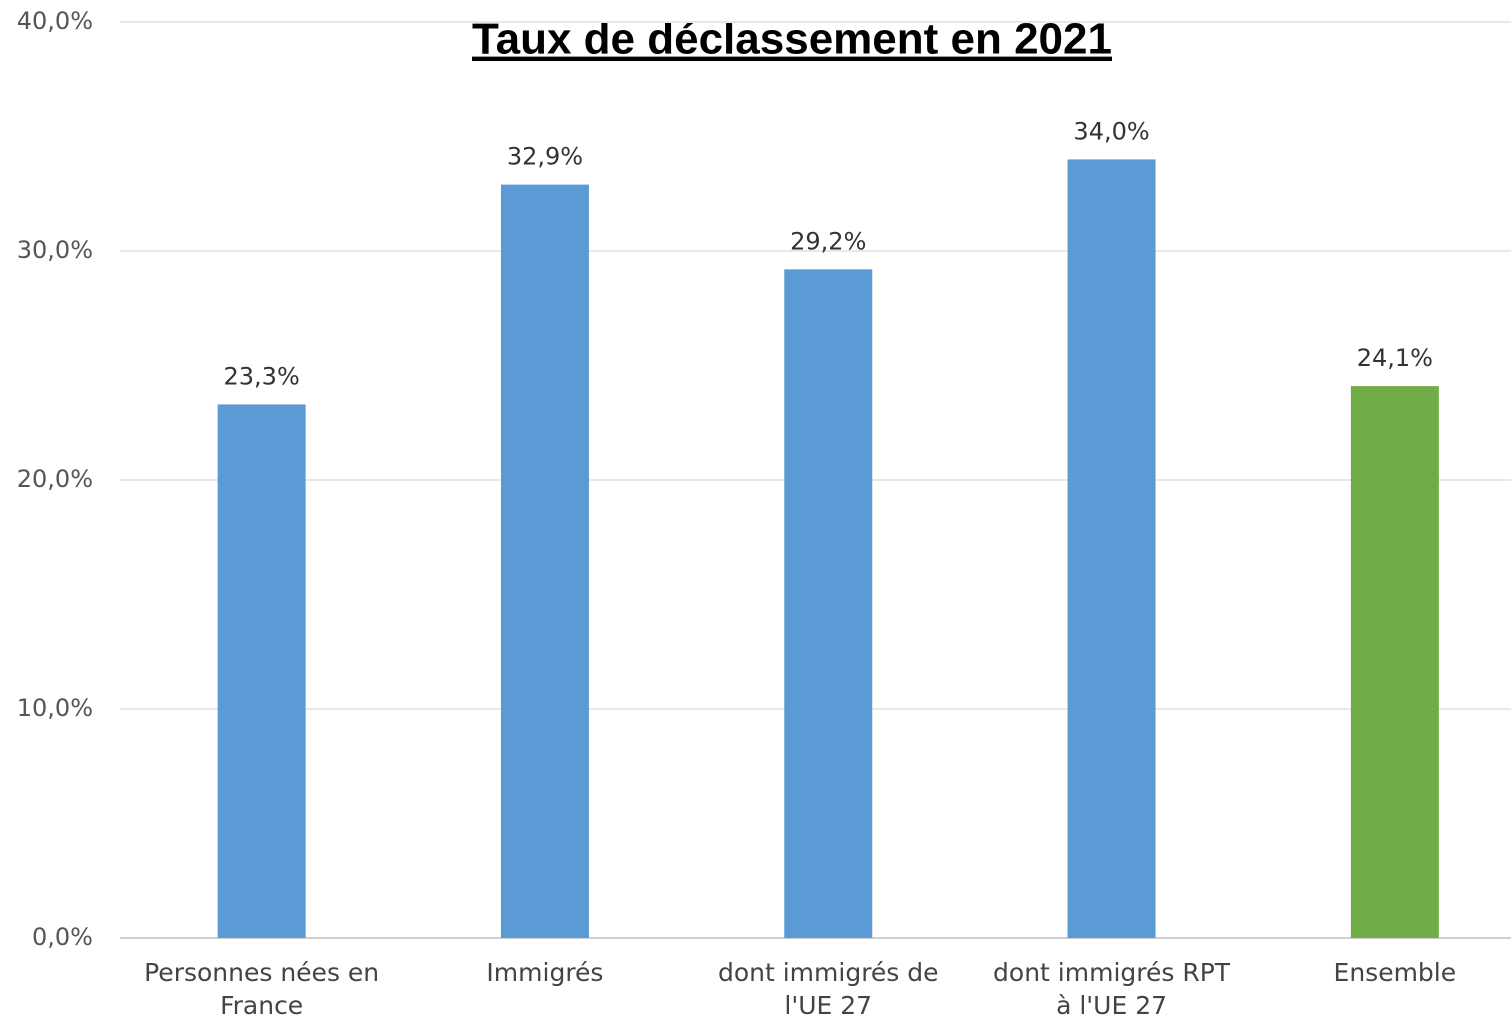 This screenshot has width=1511, height=1018. Describe the element at coordinates (55, 250) in the screenshot. I see `y-tick-label: 30,0%` at that location.